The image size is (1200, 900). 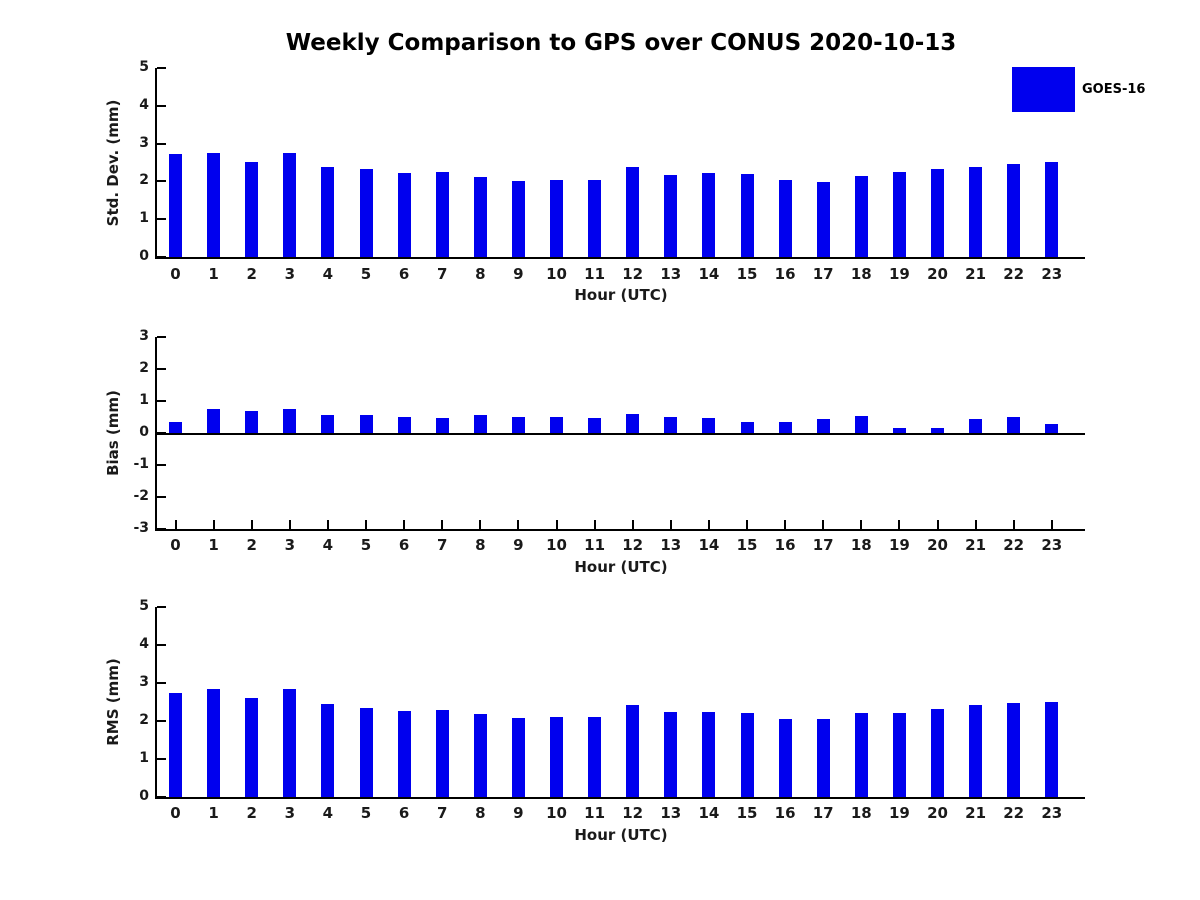 What do you see at coordinates (251, 813) in the screenshot?
I see `x-tick-label: 2` at bounding box center [251, 813].